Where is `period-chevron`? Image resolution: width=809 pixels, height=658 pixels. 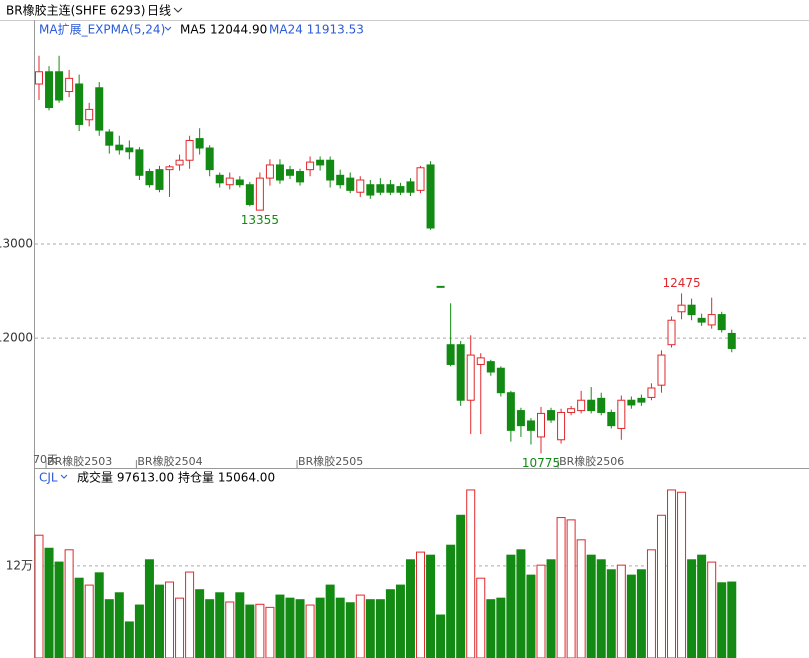 period-chevron is located at coordinates (178, 10).